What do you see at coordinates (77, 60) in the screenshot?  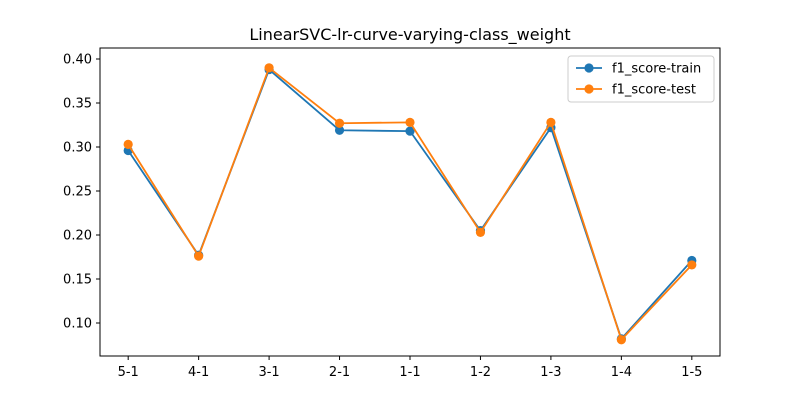 I see `y-tick-label: 0.40` at bounding box center [77, 60].